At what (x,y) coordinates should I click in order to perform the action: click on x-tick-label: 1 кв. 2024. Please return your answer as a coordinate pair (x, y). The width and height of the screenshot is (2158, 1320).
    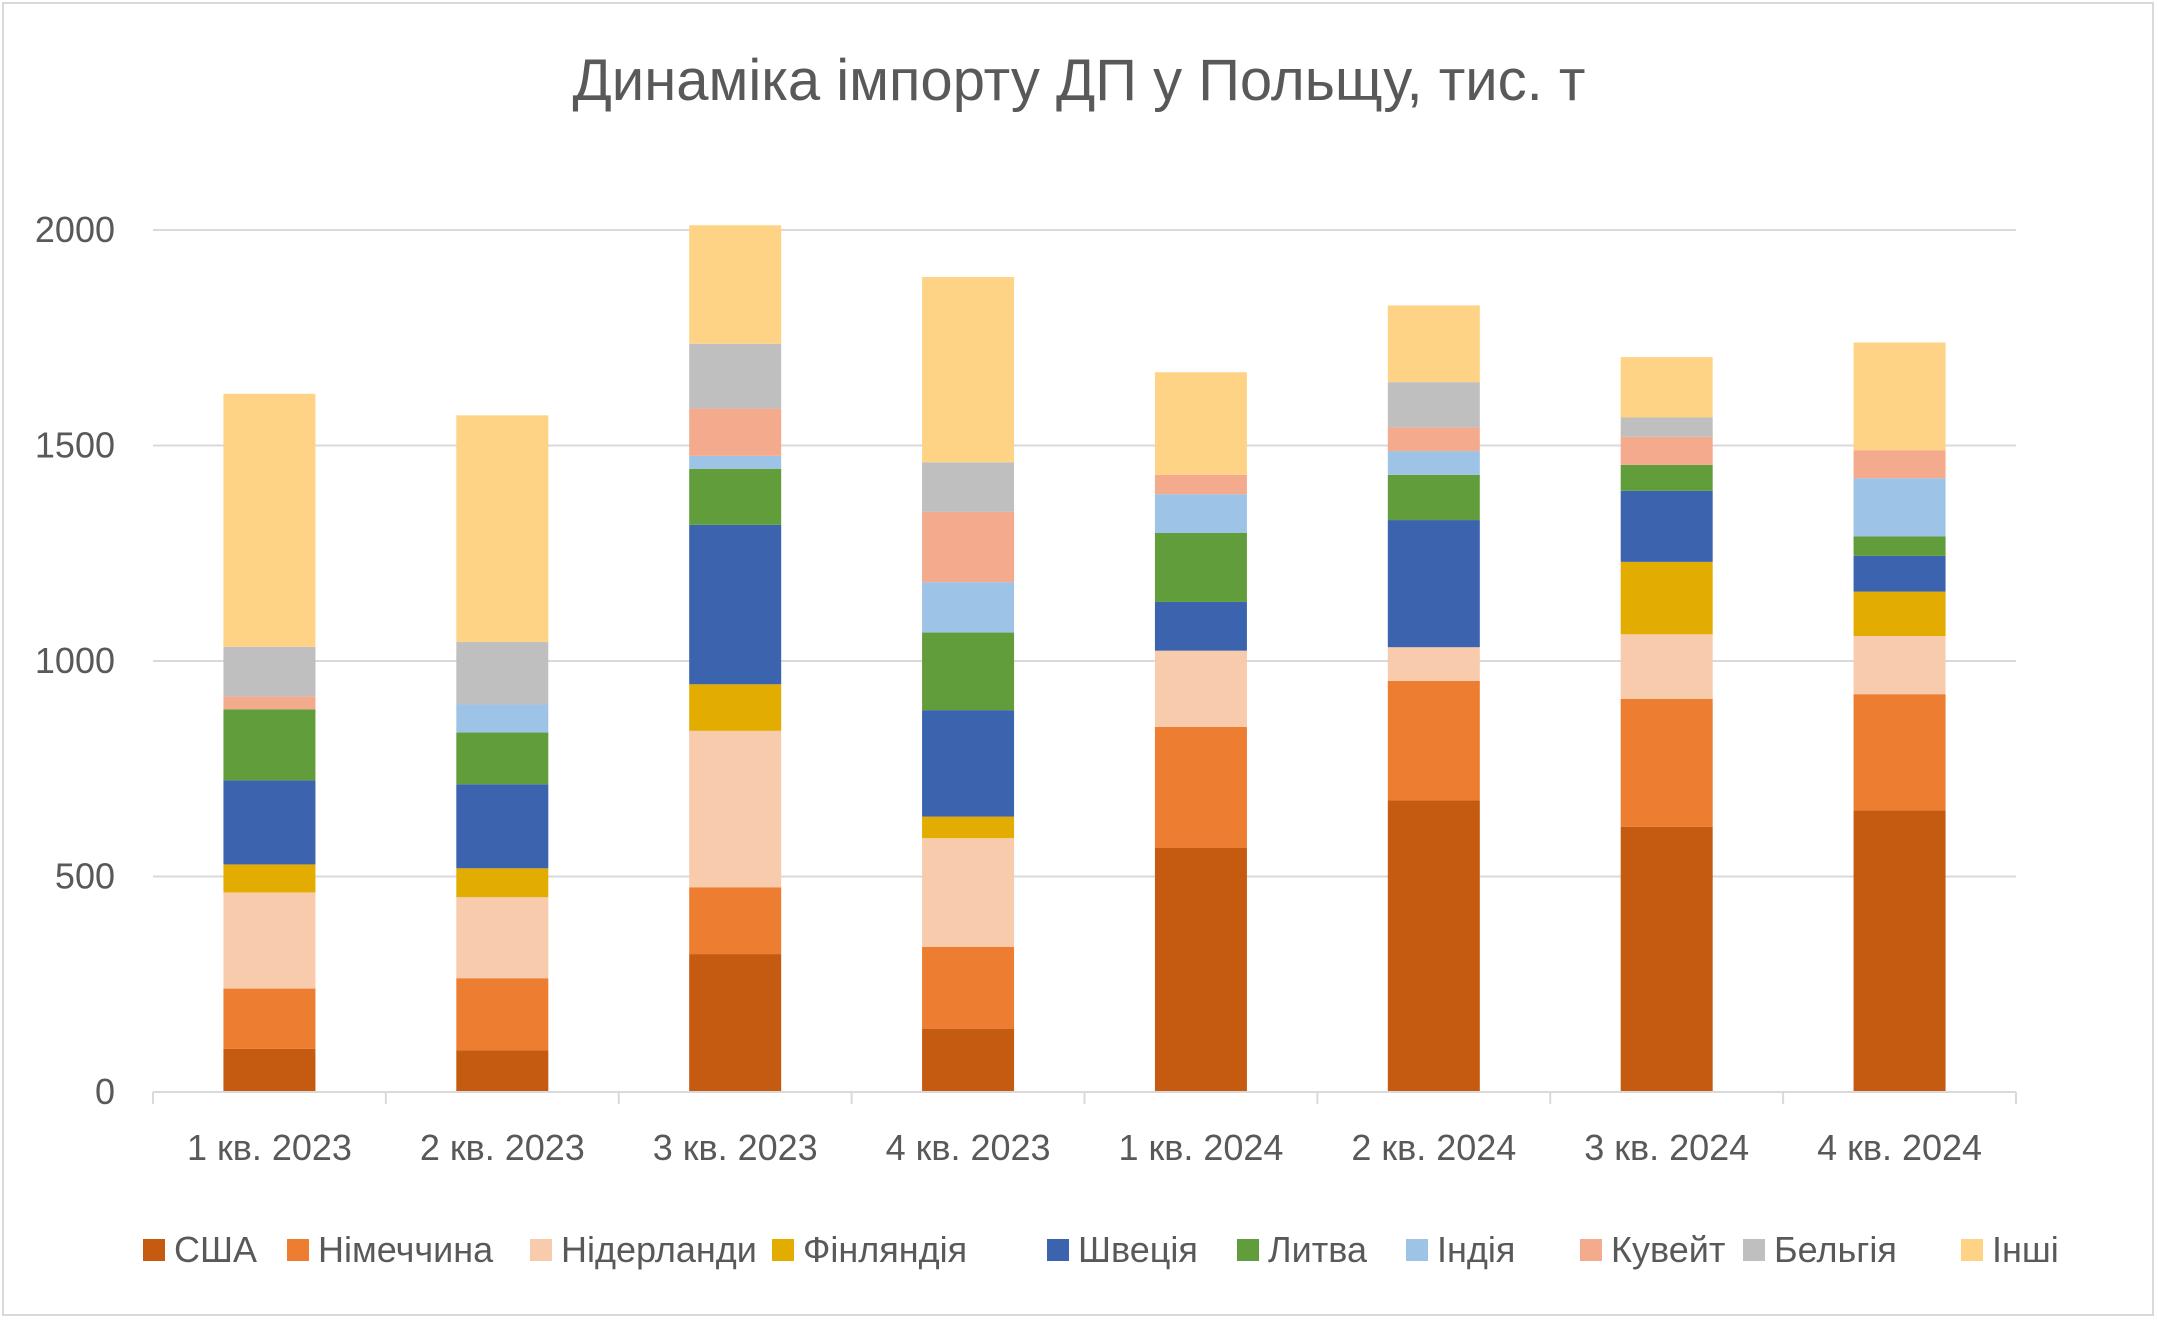
    Looking at the image, I should click on (1200, 1147).